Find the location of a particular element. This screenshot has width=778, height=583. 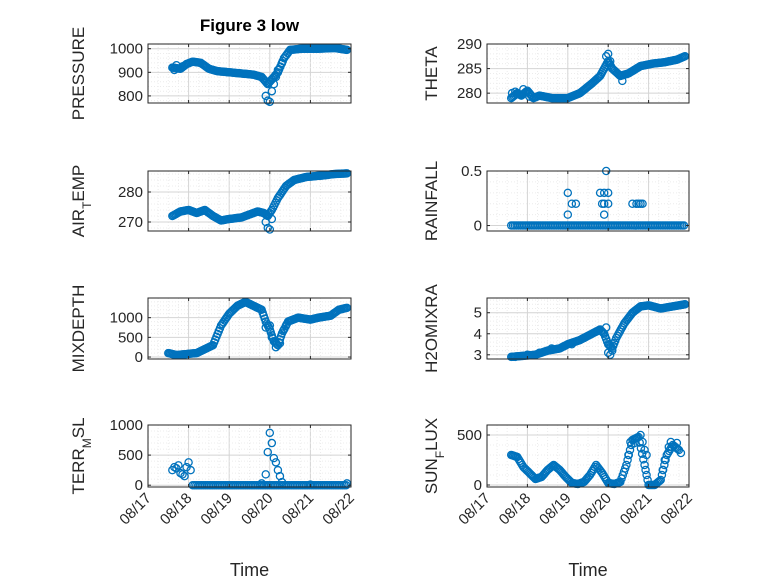

y-label-subscript: F is located at coordinates (440, 454).